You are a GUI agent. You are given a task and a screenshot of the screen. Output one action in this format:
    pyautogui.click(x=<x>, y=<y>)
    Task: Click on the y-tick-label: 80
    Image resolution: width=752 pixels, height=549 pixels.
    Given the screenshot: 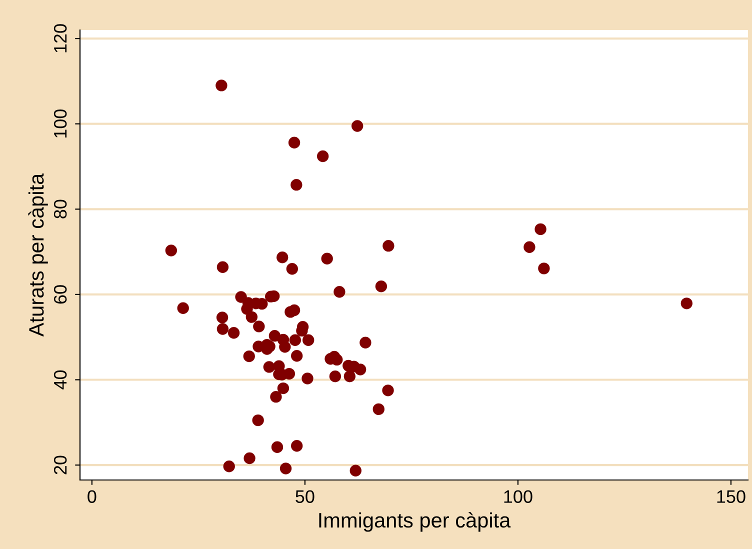 What is the action you would take?
    pyautogui.click(x=60, y=209)
    